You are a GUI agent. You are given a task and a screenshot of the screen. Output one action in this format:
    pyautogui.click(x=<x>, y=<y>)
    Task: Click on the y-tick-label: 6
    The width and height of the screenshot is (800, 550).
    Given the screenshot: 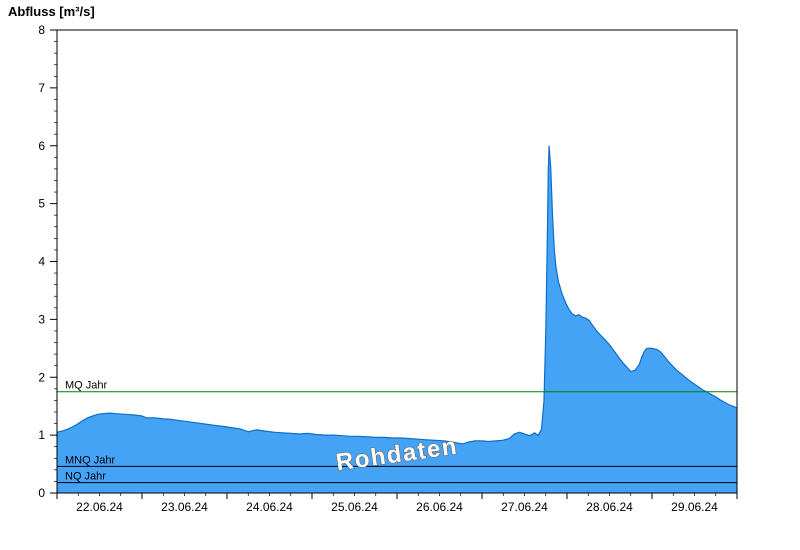 What is the action you would take?
    pyautogui.click(x=41, y=146)
    